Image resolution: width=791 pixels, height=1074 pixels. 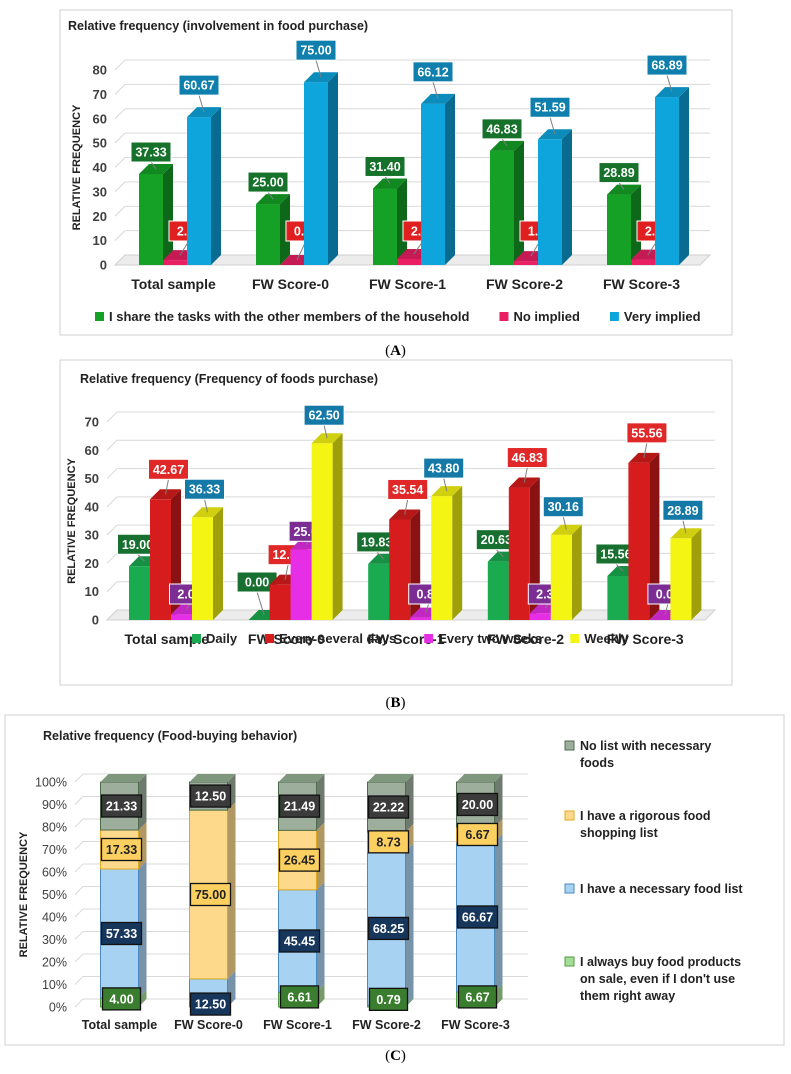 I want to click on legend-entry: I have a rigorous food, so click(x=645, y=816).